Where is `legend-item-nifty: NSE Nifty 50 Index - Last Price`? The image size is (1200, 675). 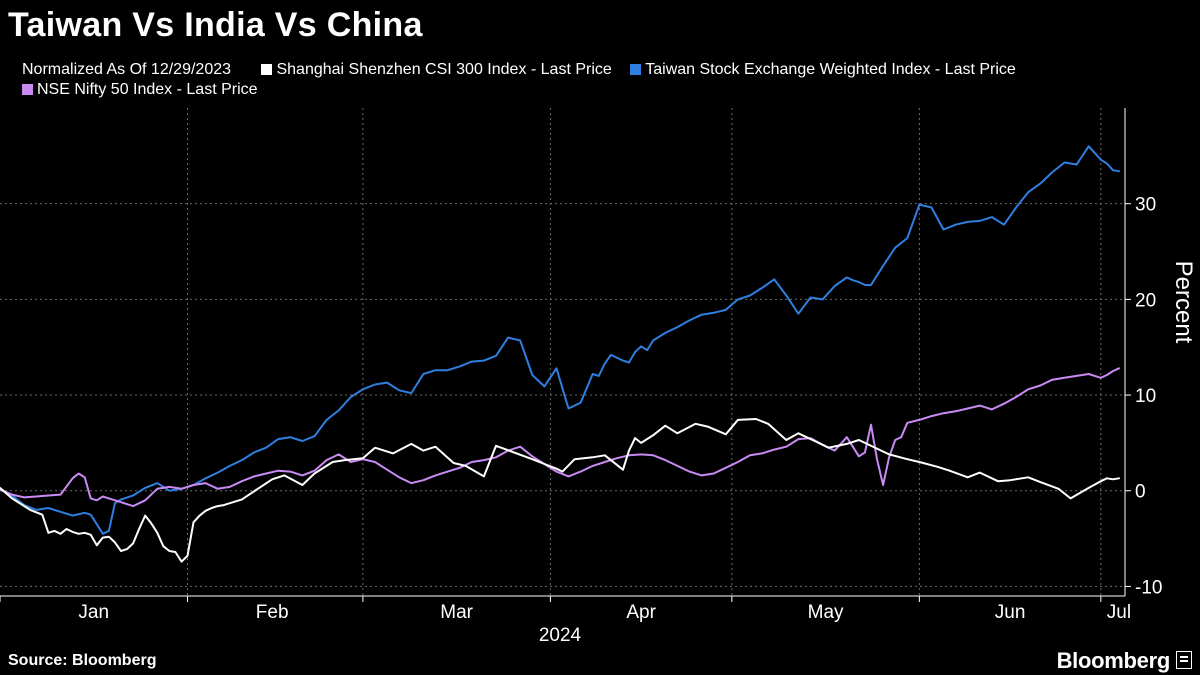 legend-item-nifty: NSE Nifty 50 Index - Last Price is located at coordinates (140, 90).